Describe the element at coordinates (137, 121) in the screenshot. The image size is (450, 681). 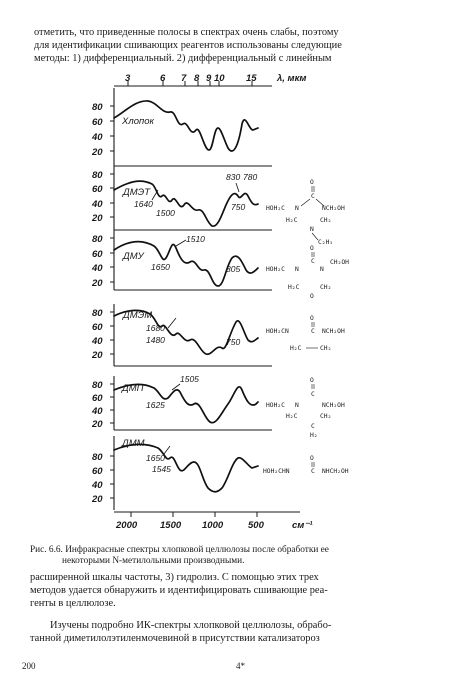
I see `panel-label: Хлопок` at that location.